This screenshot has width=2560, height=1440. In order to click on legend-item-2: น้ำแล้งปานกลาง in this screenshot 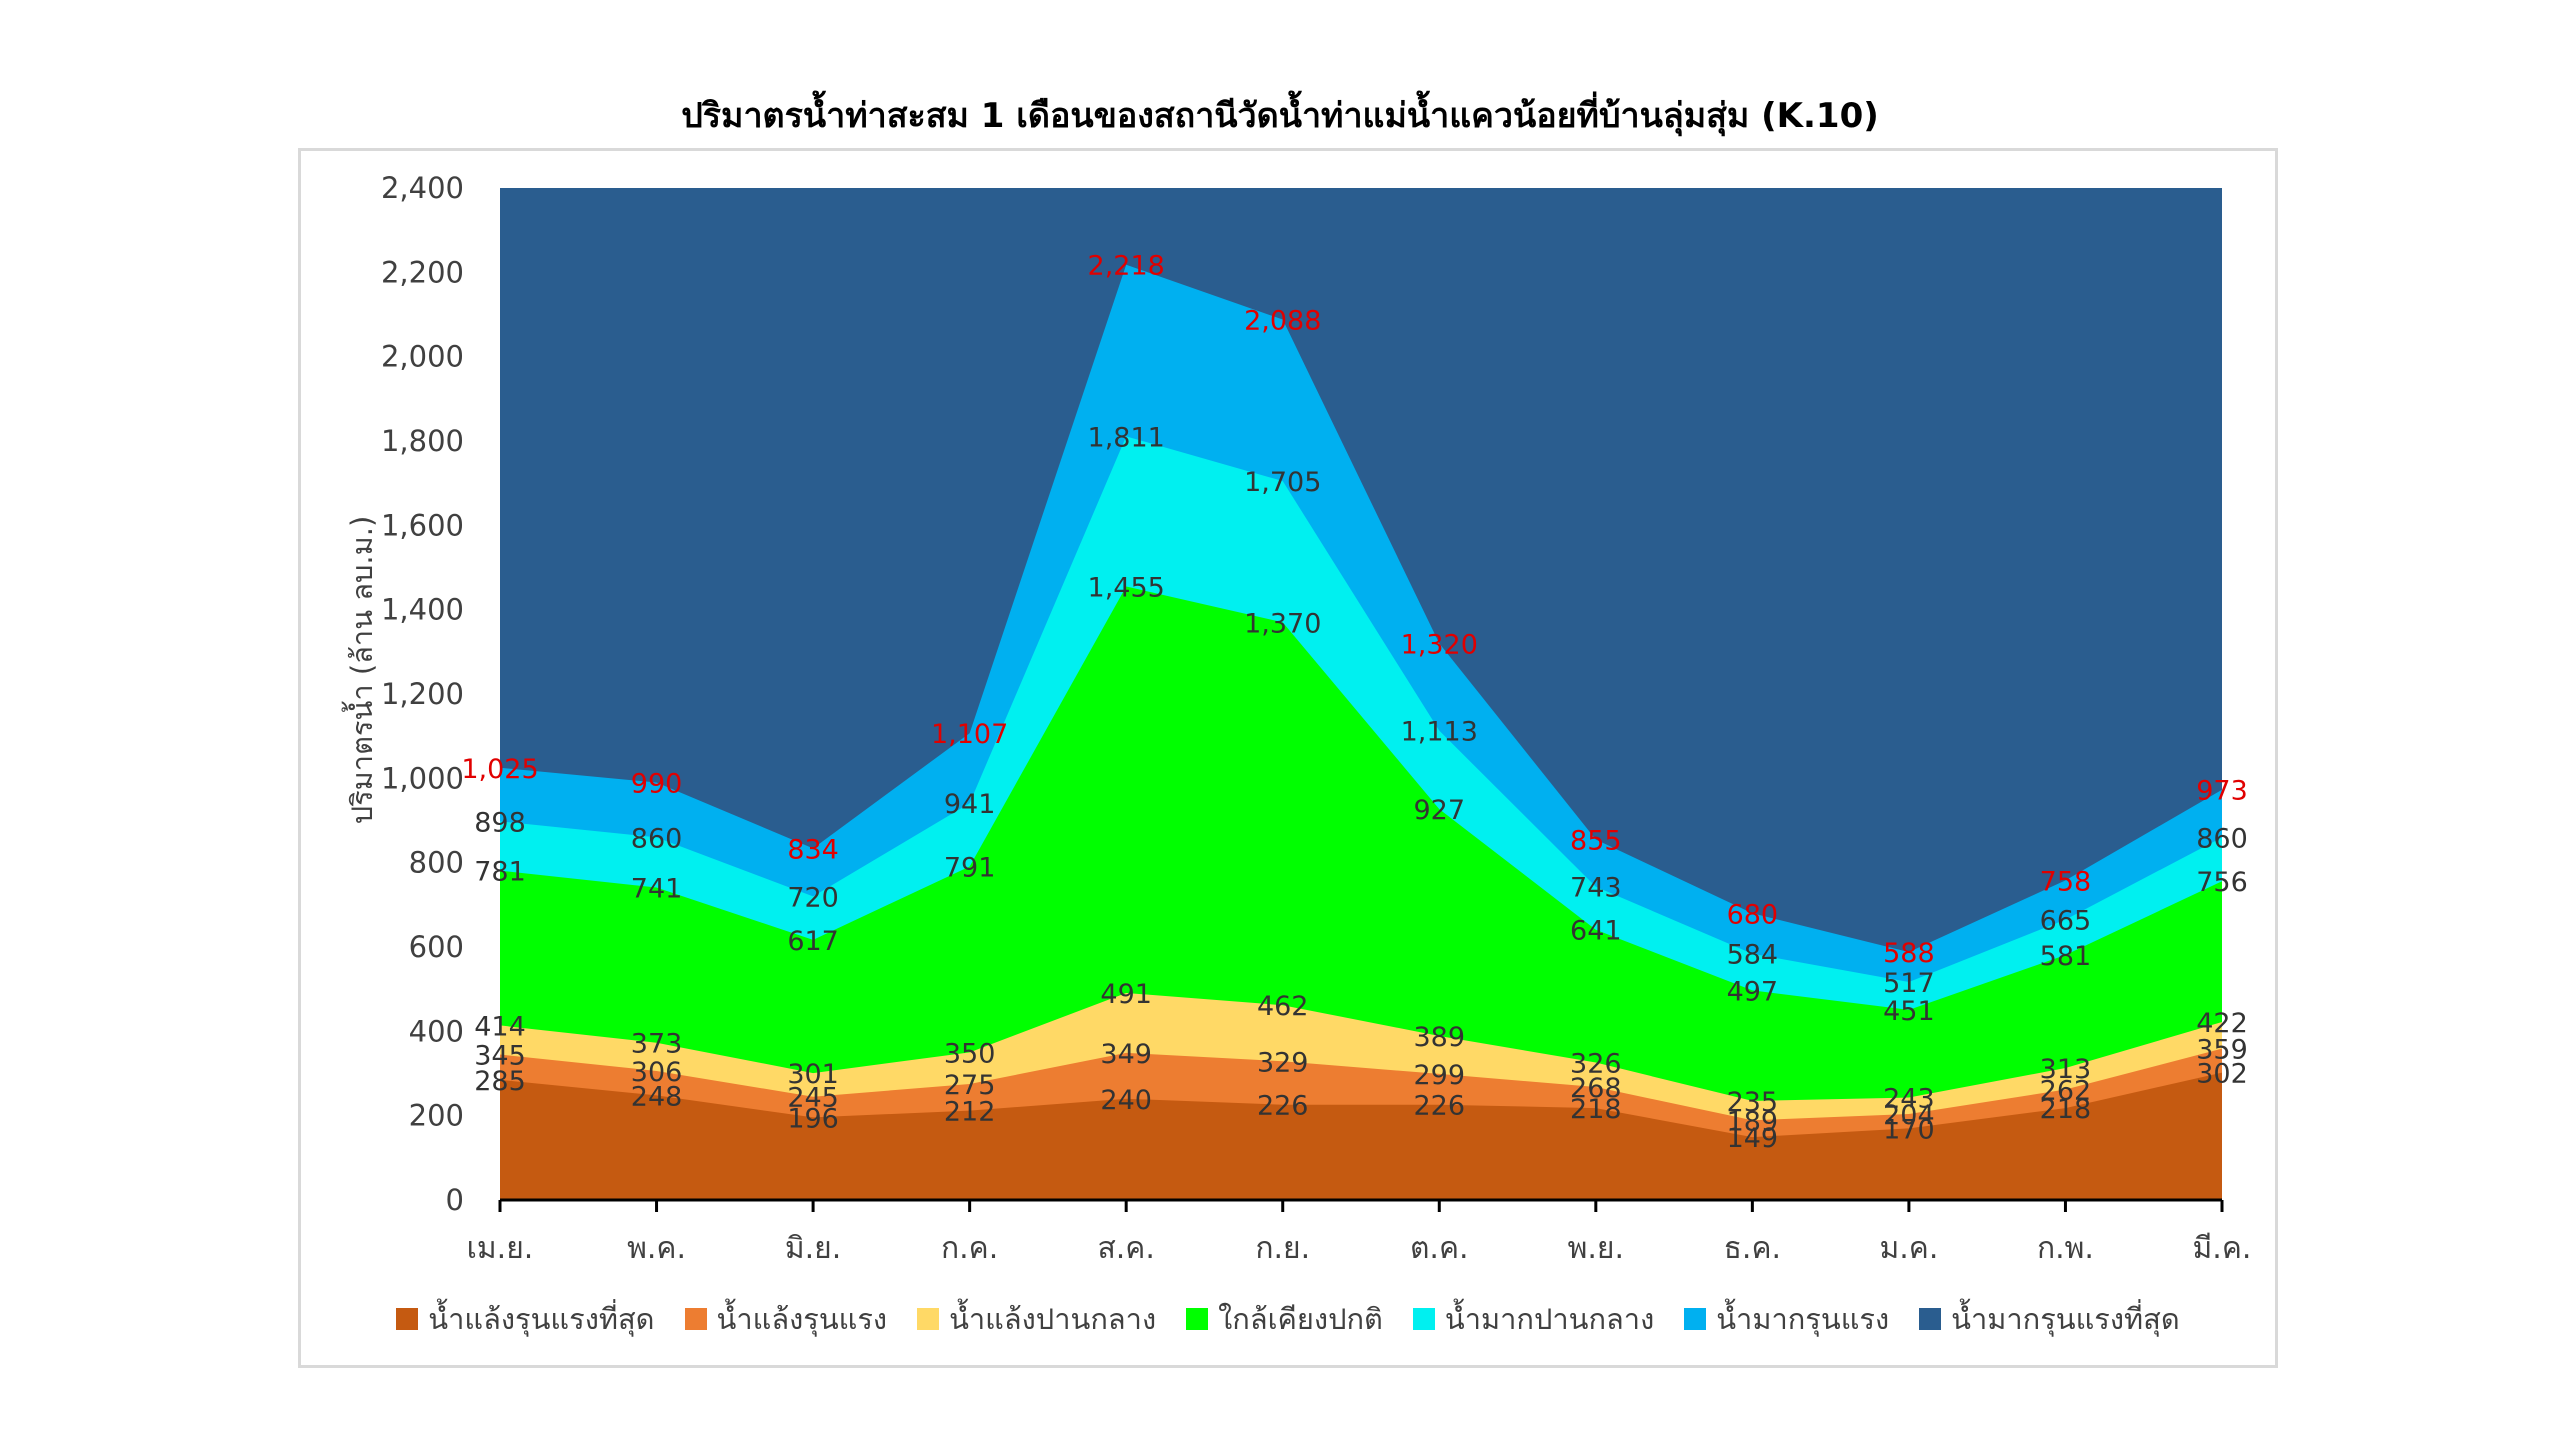, I will do `click(1036, 1319)`.